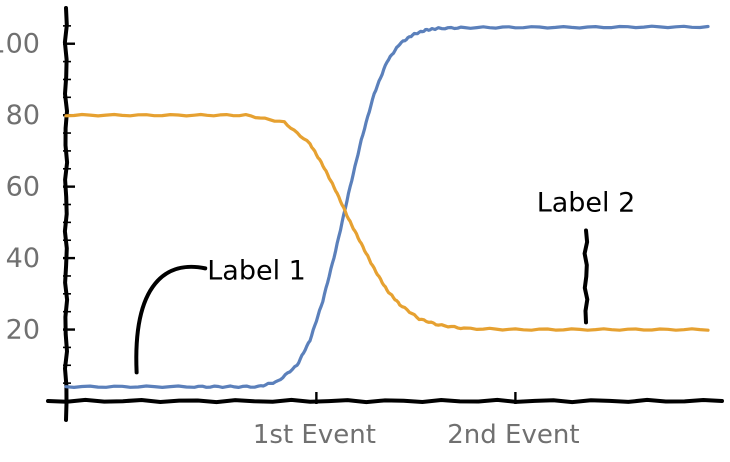 The image size is (730, 462). Describe the element at coordinates (23, 115) in the screenshot. I see `y-tick-label: 80` at that location.